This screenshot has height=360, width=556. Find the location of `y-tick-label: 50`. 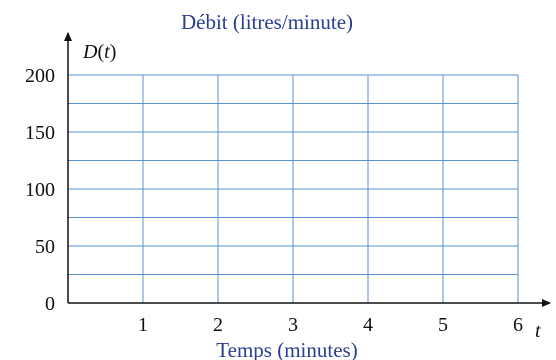

y-tick-label: 50 is located at coordinates (45, 247).